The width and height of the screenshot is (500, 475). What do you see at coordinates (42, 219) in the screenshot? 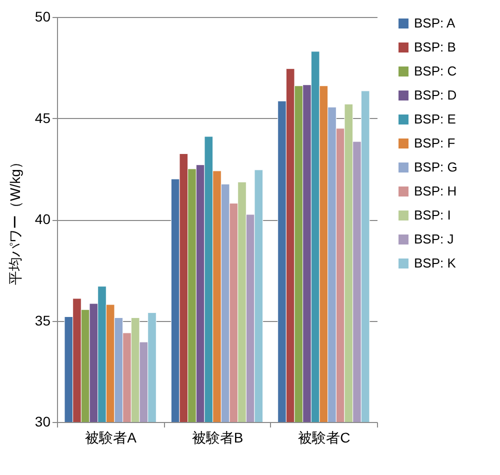
I see `y-tick-label: 40` at bounding box center [42, 219].